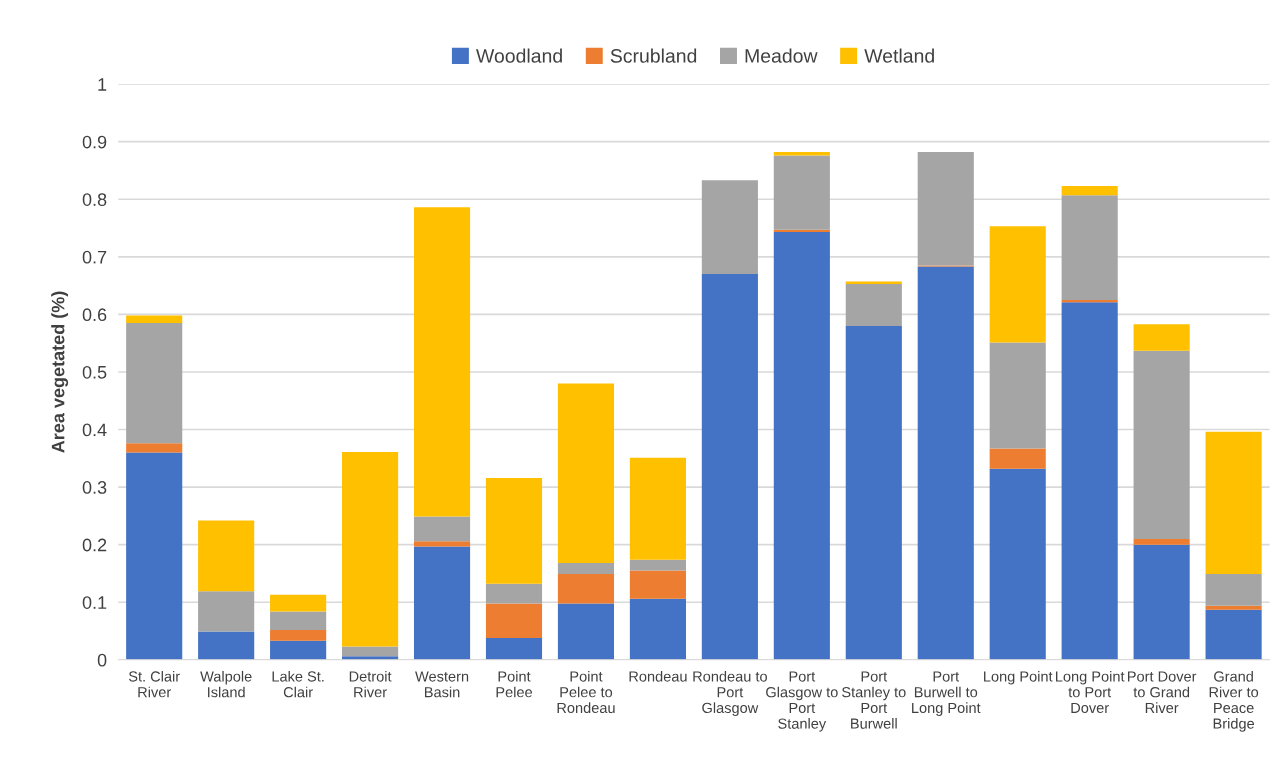 Image resolution: width=1285 pixels, height=779 pixels. Describe the element at coordinates (298, 684) in the screenshot. I see `x-tick-label: Lake St. Clair` at that location.